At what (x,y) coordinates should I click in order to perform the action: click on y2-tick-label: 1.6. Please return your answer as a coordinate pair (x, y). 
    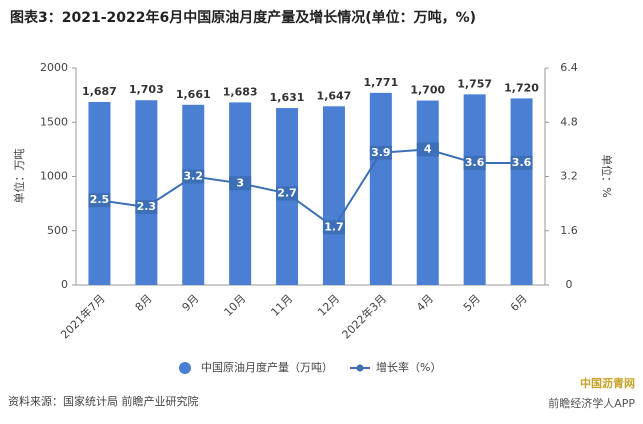
    Looking at the image, I should click on (569, 230).